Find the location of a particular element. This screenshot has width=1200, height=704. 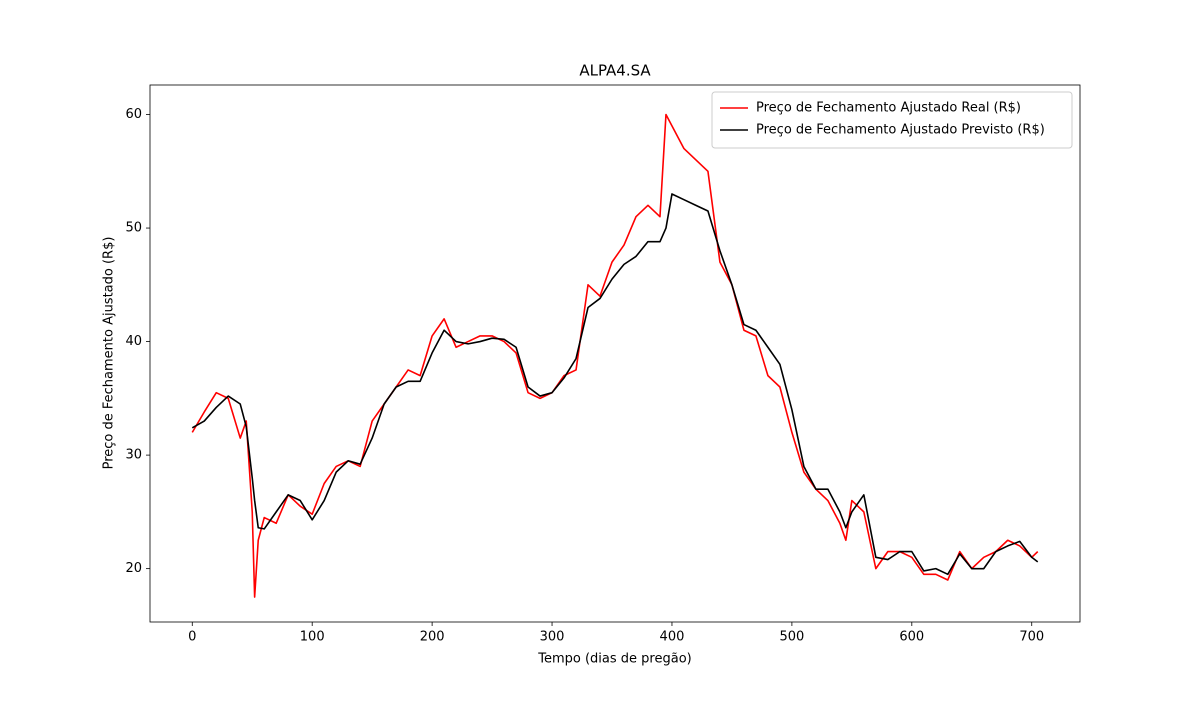

legend-box is located at coordinates (892, 120).